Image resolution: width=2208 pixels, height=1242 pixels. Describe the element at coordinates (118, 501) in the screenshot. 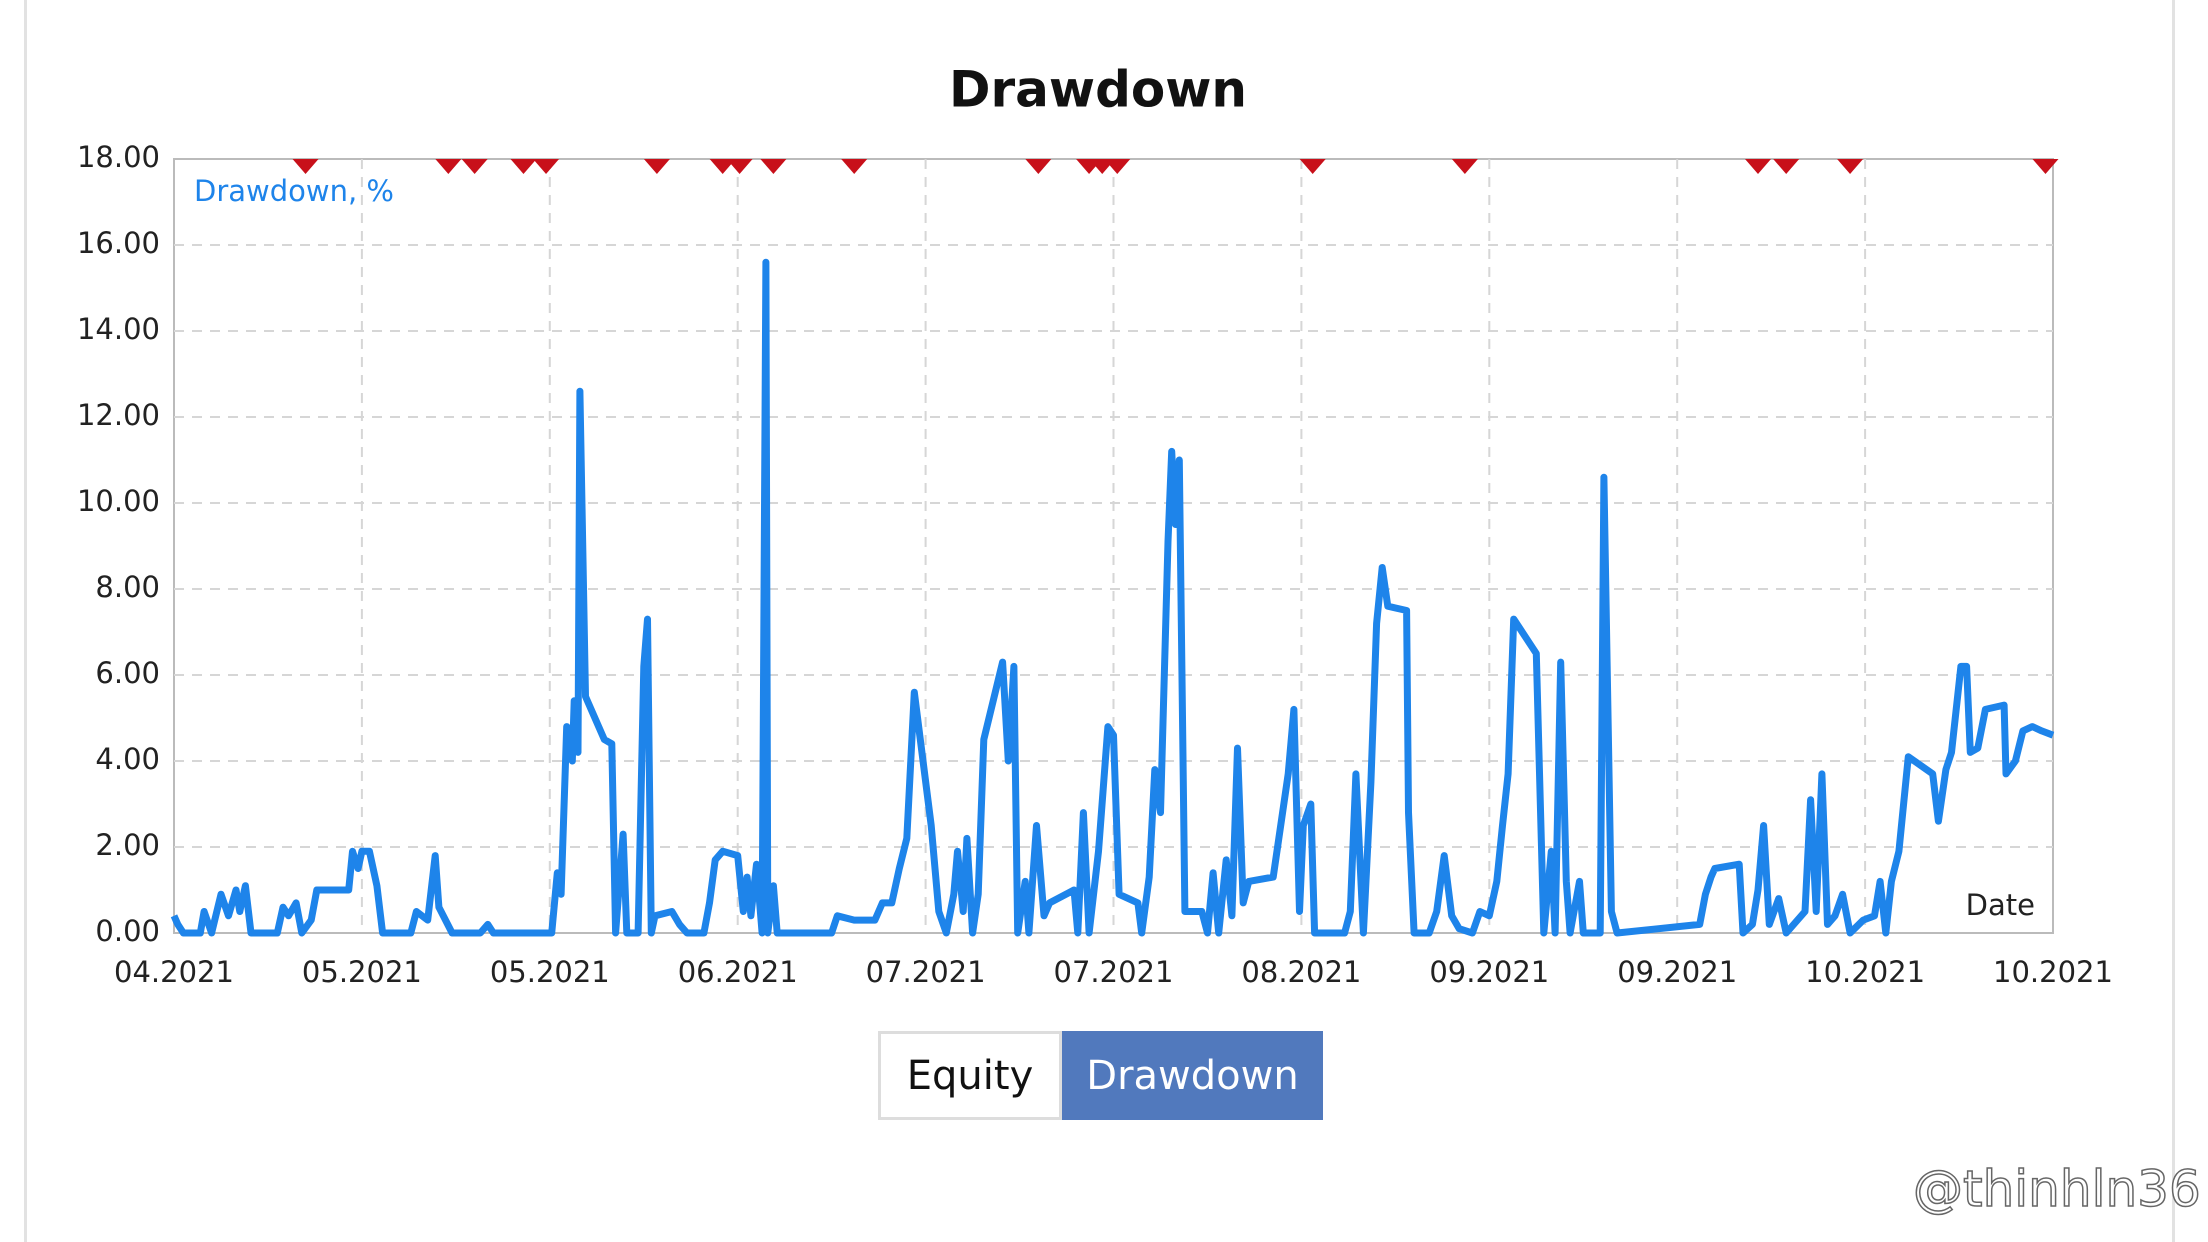

I see `y-tick-label: 10.00` at that location.